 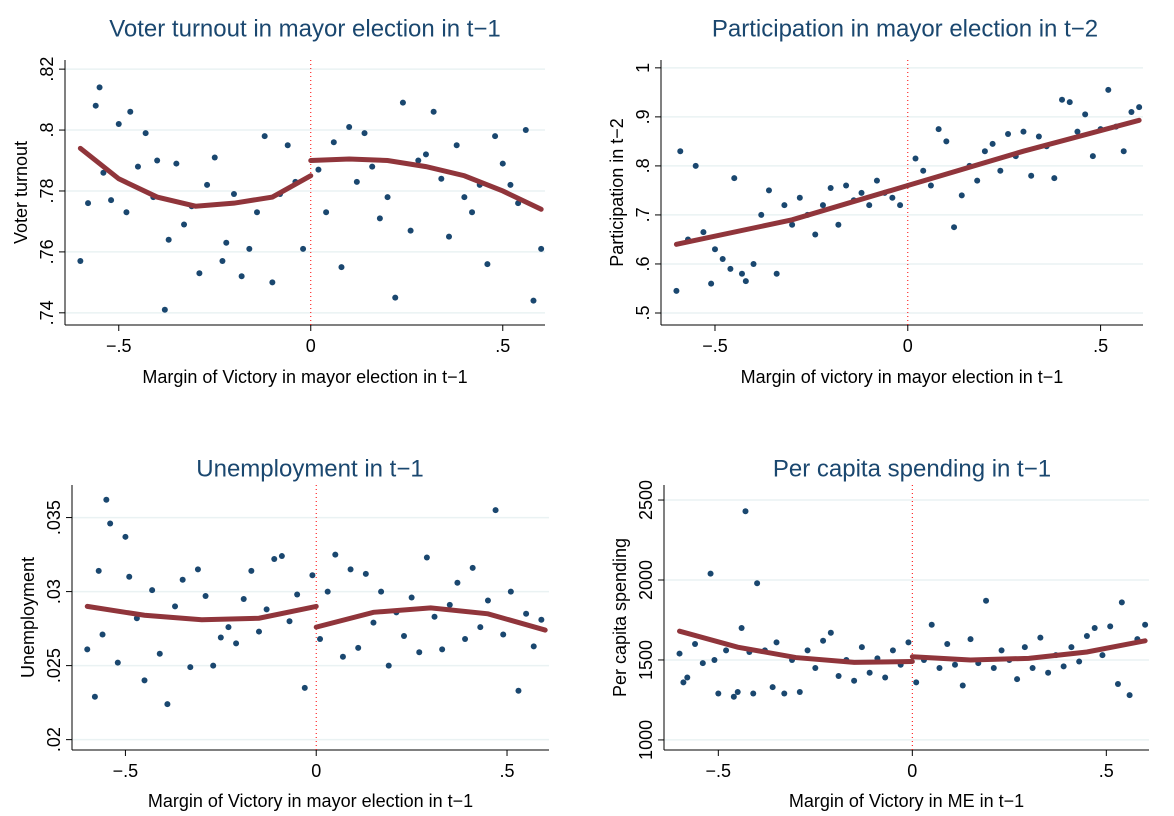 What do you see at coordinates (643, 68) in the screenshot?
I see `y-tick-label: 1` at bounding box center [643, 68].